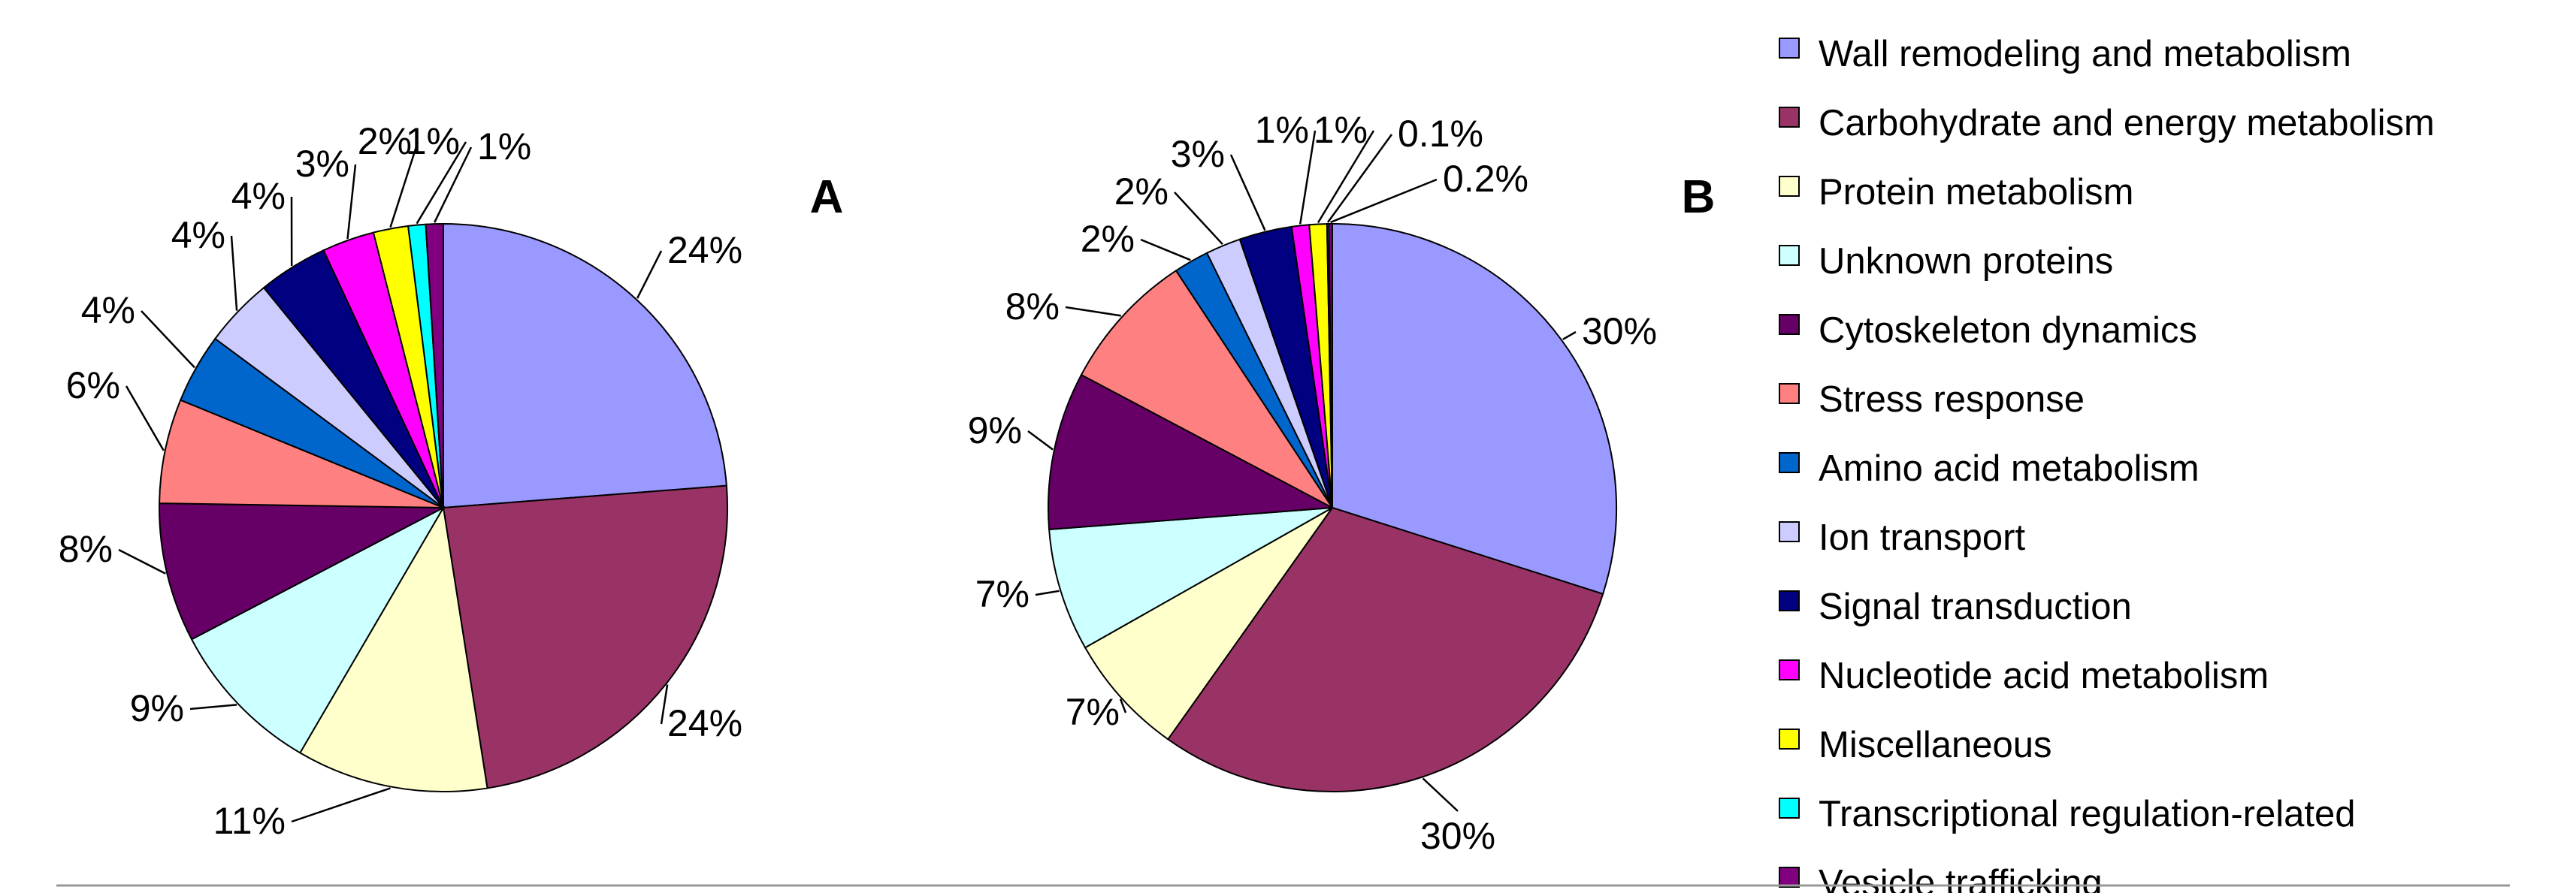 The image size is (2576, 893). Describe the element at coordinates (2085, 54) in the screenshot. I see `legend-label-1: Wall remodeling and metabolism` at that location.